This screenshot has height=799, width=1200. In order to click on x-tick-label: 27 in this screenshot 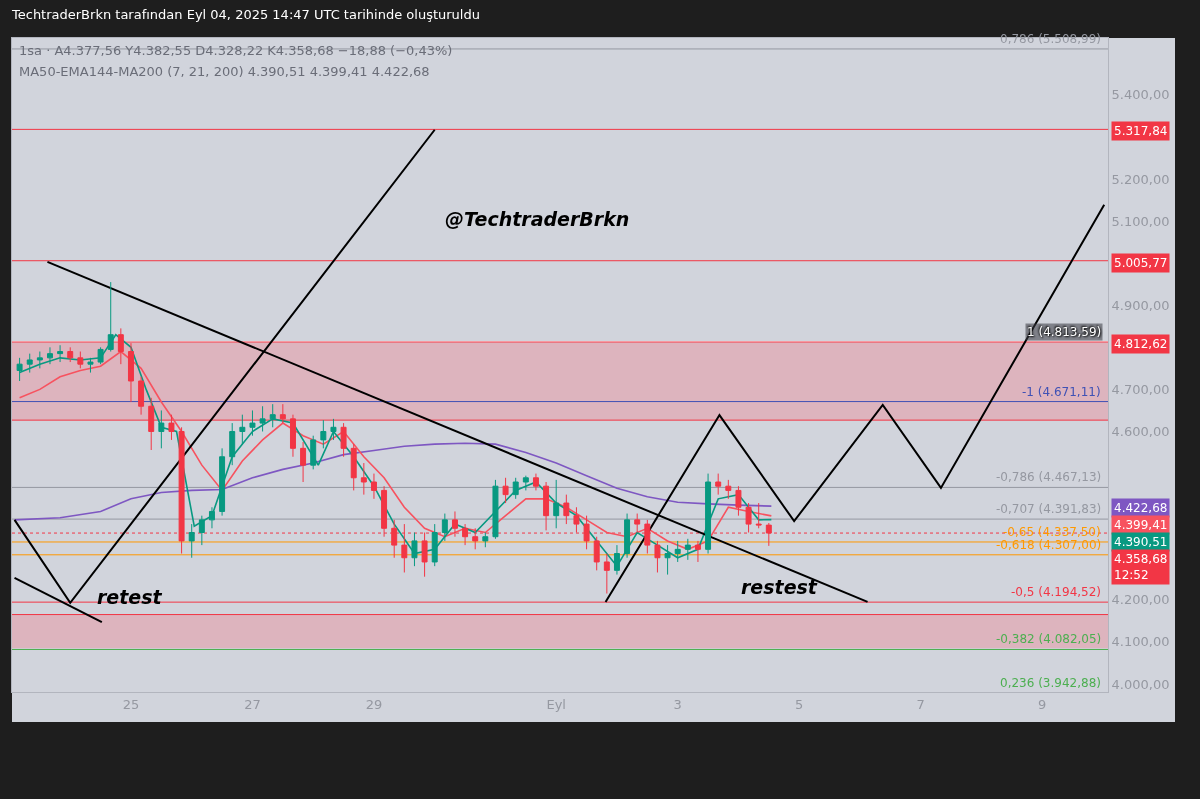, I will do `click(252, 704)`.